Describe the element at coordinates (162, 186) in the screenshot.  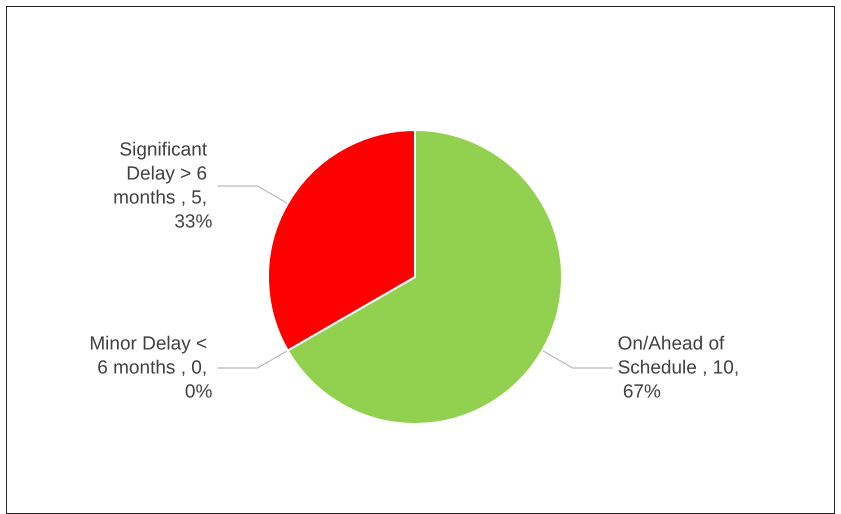
I see `slice-label: Significant Delay > 6 months , 5, 33%` at that location.